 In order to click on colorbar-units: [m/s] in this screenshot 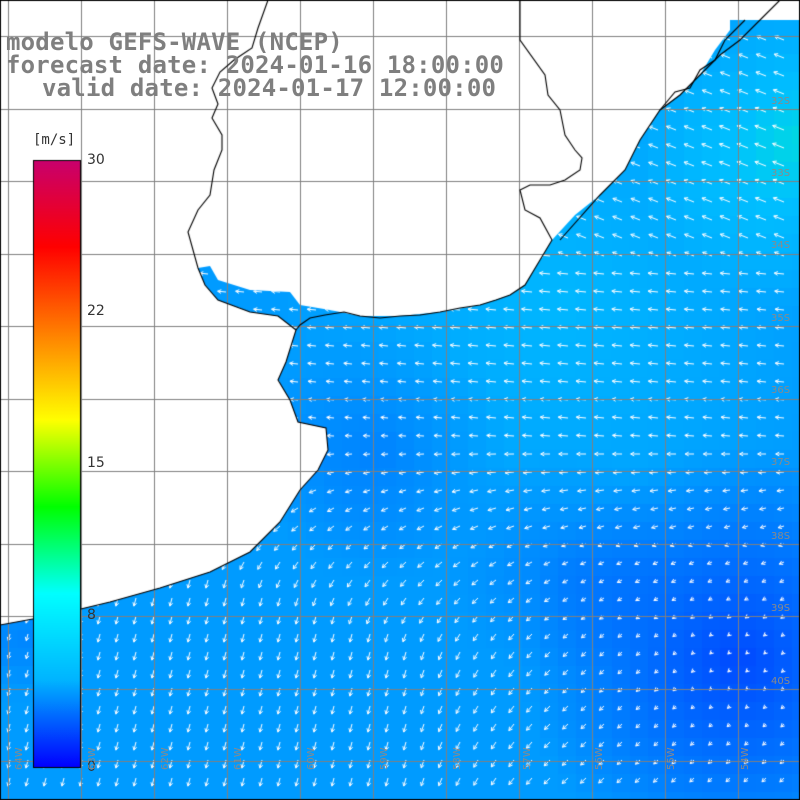, I will do `click(54, 140)`.